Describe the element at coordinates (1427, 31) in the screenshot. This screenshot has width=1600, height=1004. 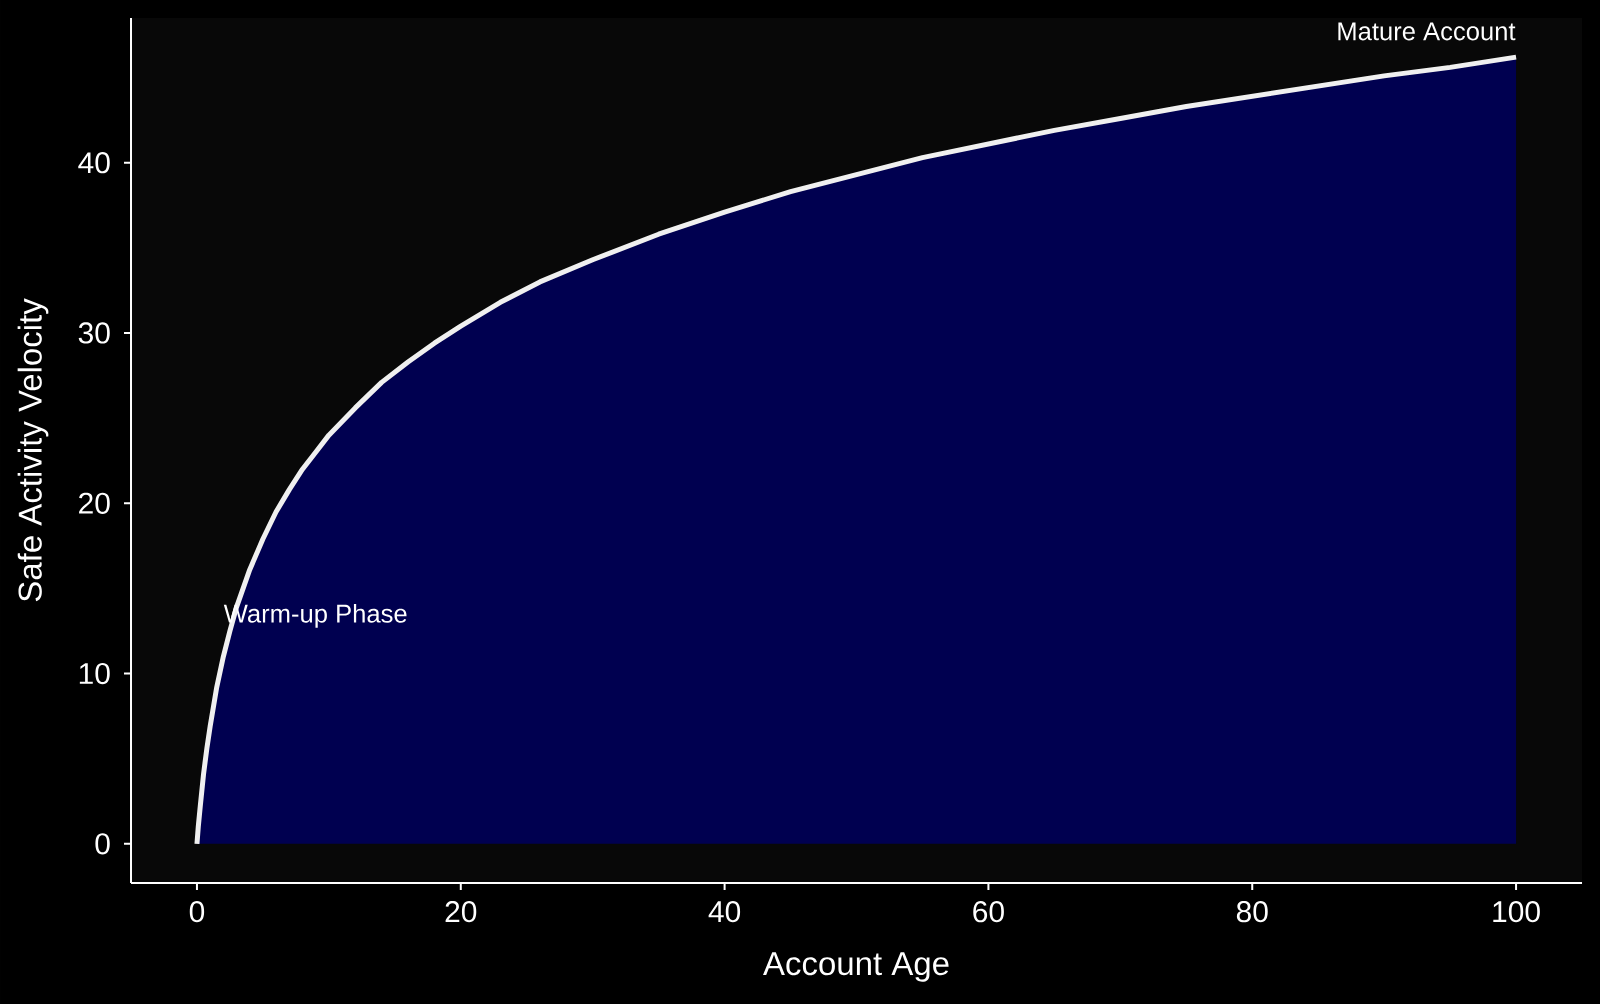
I see `annotation: Mature Account` at that location.